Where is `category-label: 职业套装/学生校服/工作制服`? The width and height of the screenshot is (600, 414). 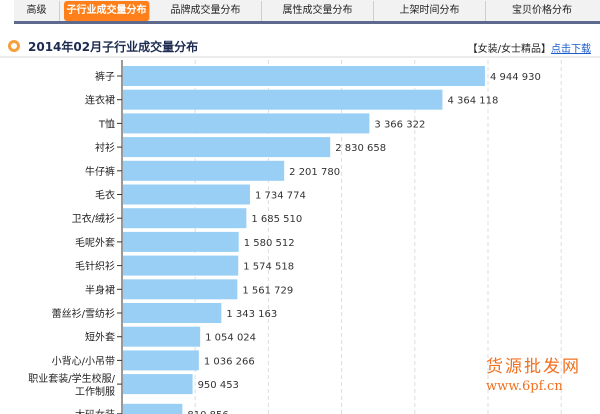 category-label: 职业套装/学生校服/工作制服 is located at coordinates (71, 385).